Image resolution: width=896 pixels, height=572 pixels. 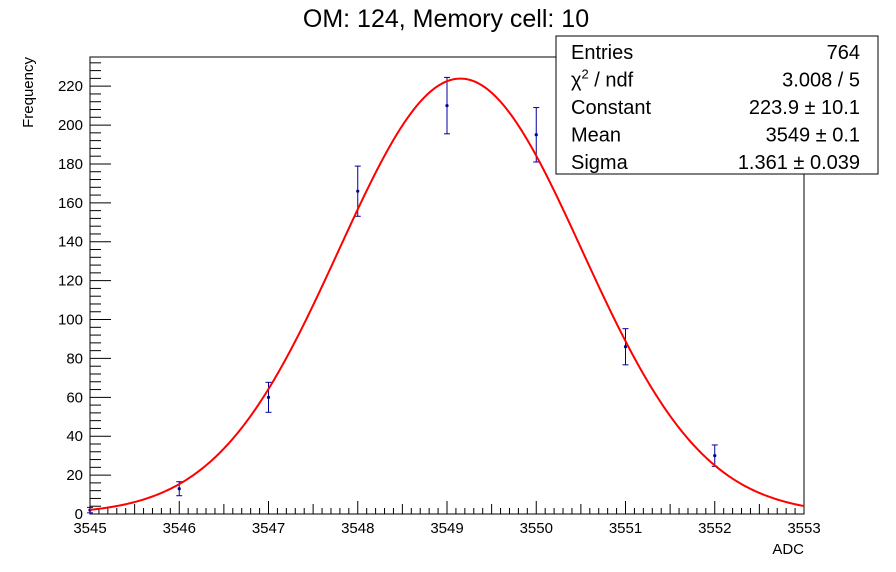 What do you see at coordinates (611, 108) in the screenshot?
I see `stats-label: Constant` at bounding box center [611, 108].